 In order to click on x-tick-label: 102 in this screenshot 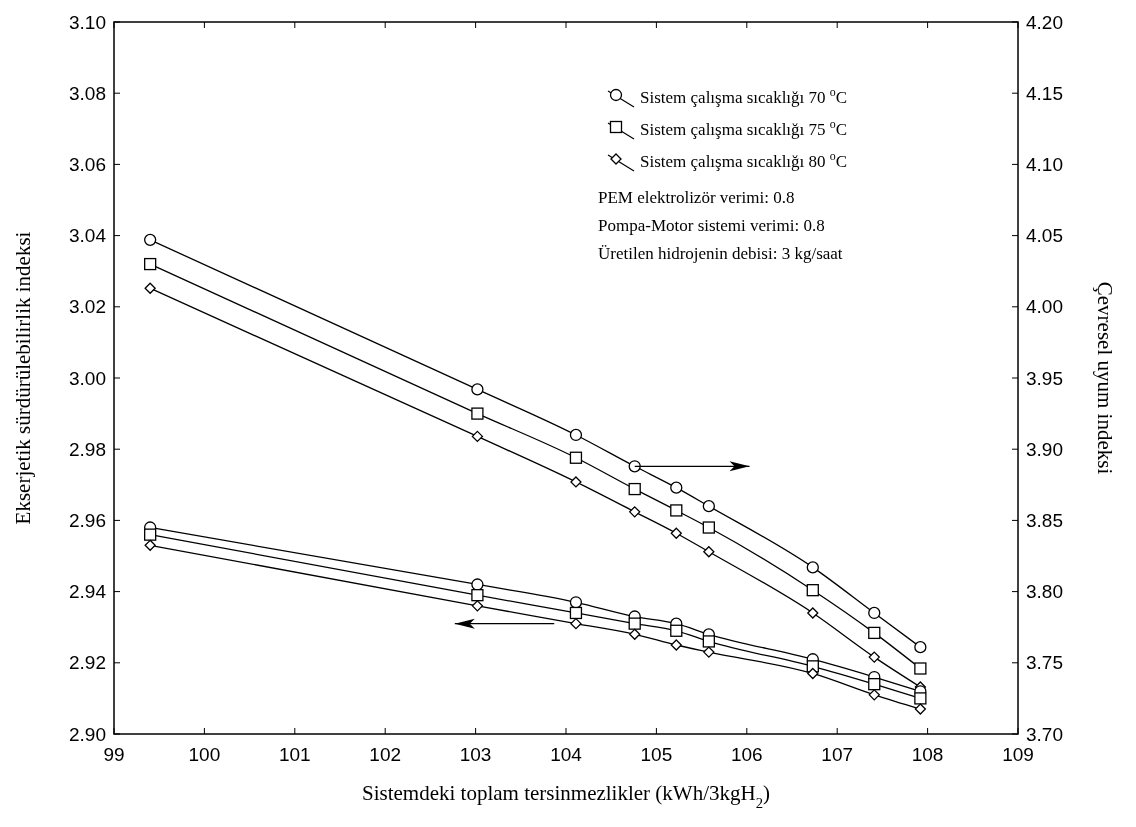, I will do `click(385, 754)`.